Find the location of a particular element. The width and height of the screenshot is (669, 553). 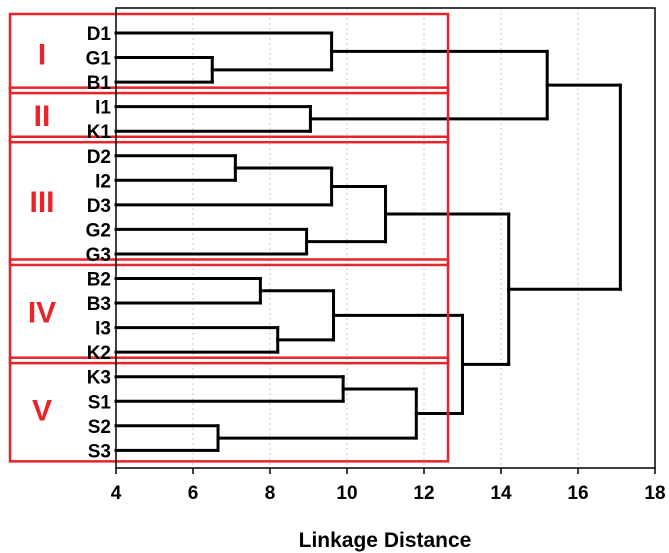

leaf-label: K3 is located at coordinates (99, 378).